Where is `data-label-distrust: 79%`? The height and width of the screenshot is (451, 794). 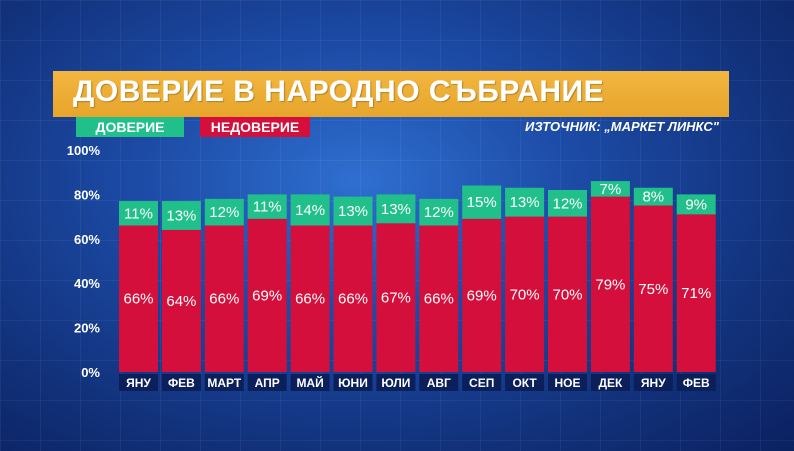
data-label-distrust: 79% is located at coordinates (610, 284).